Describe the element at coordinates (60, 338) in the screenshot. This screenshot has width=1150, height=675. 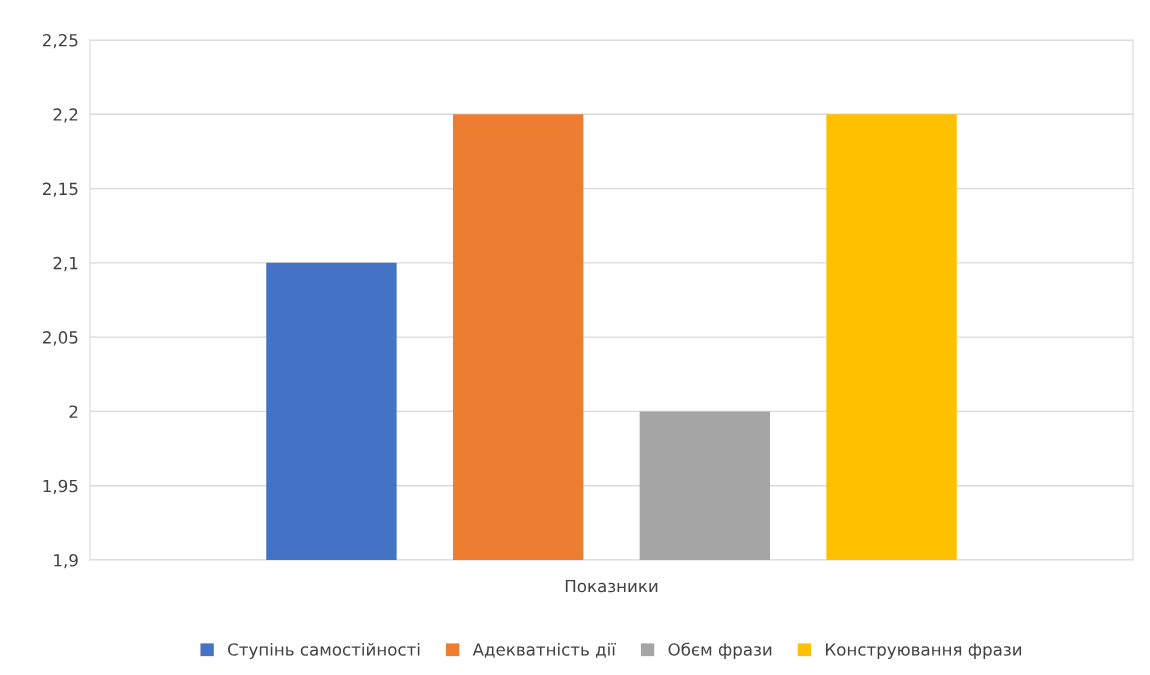
I see `y-tick-label: 2,05` at that location.